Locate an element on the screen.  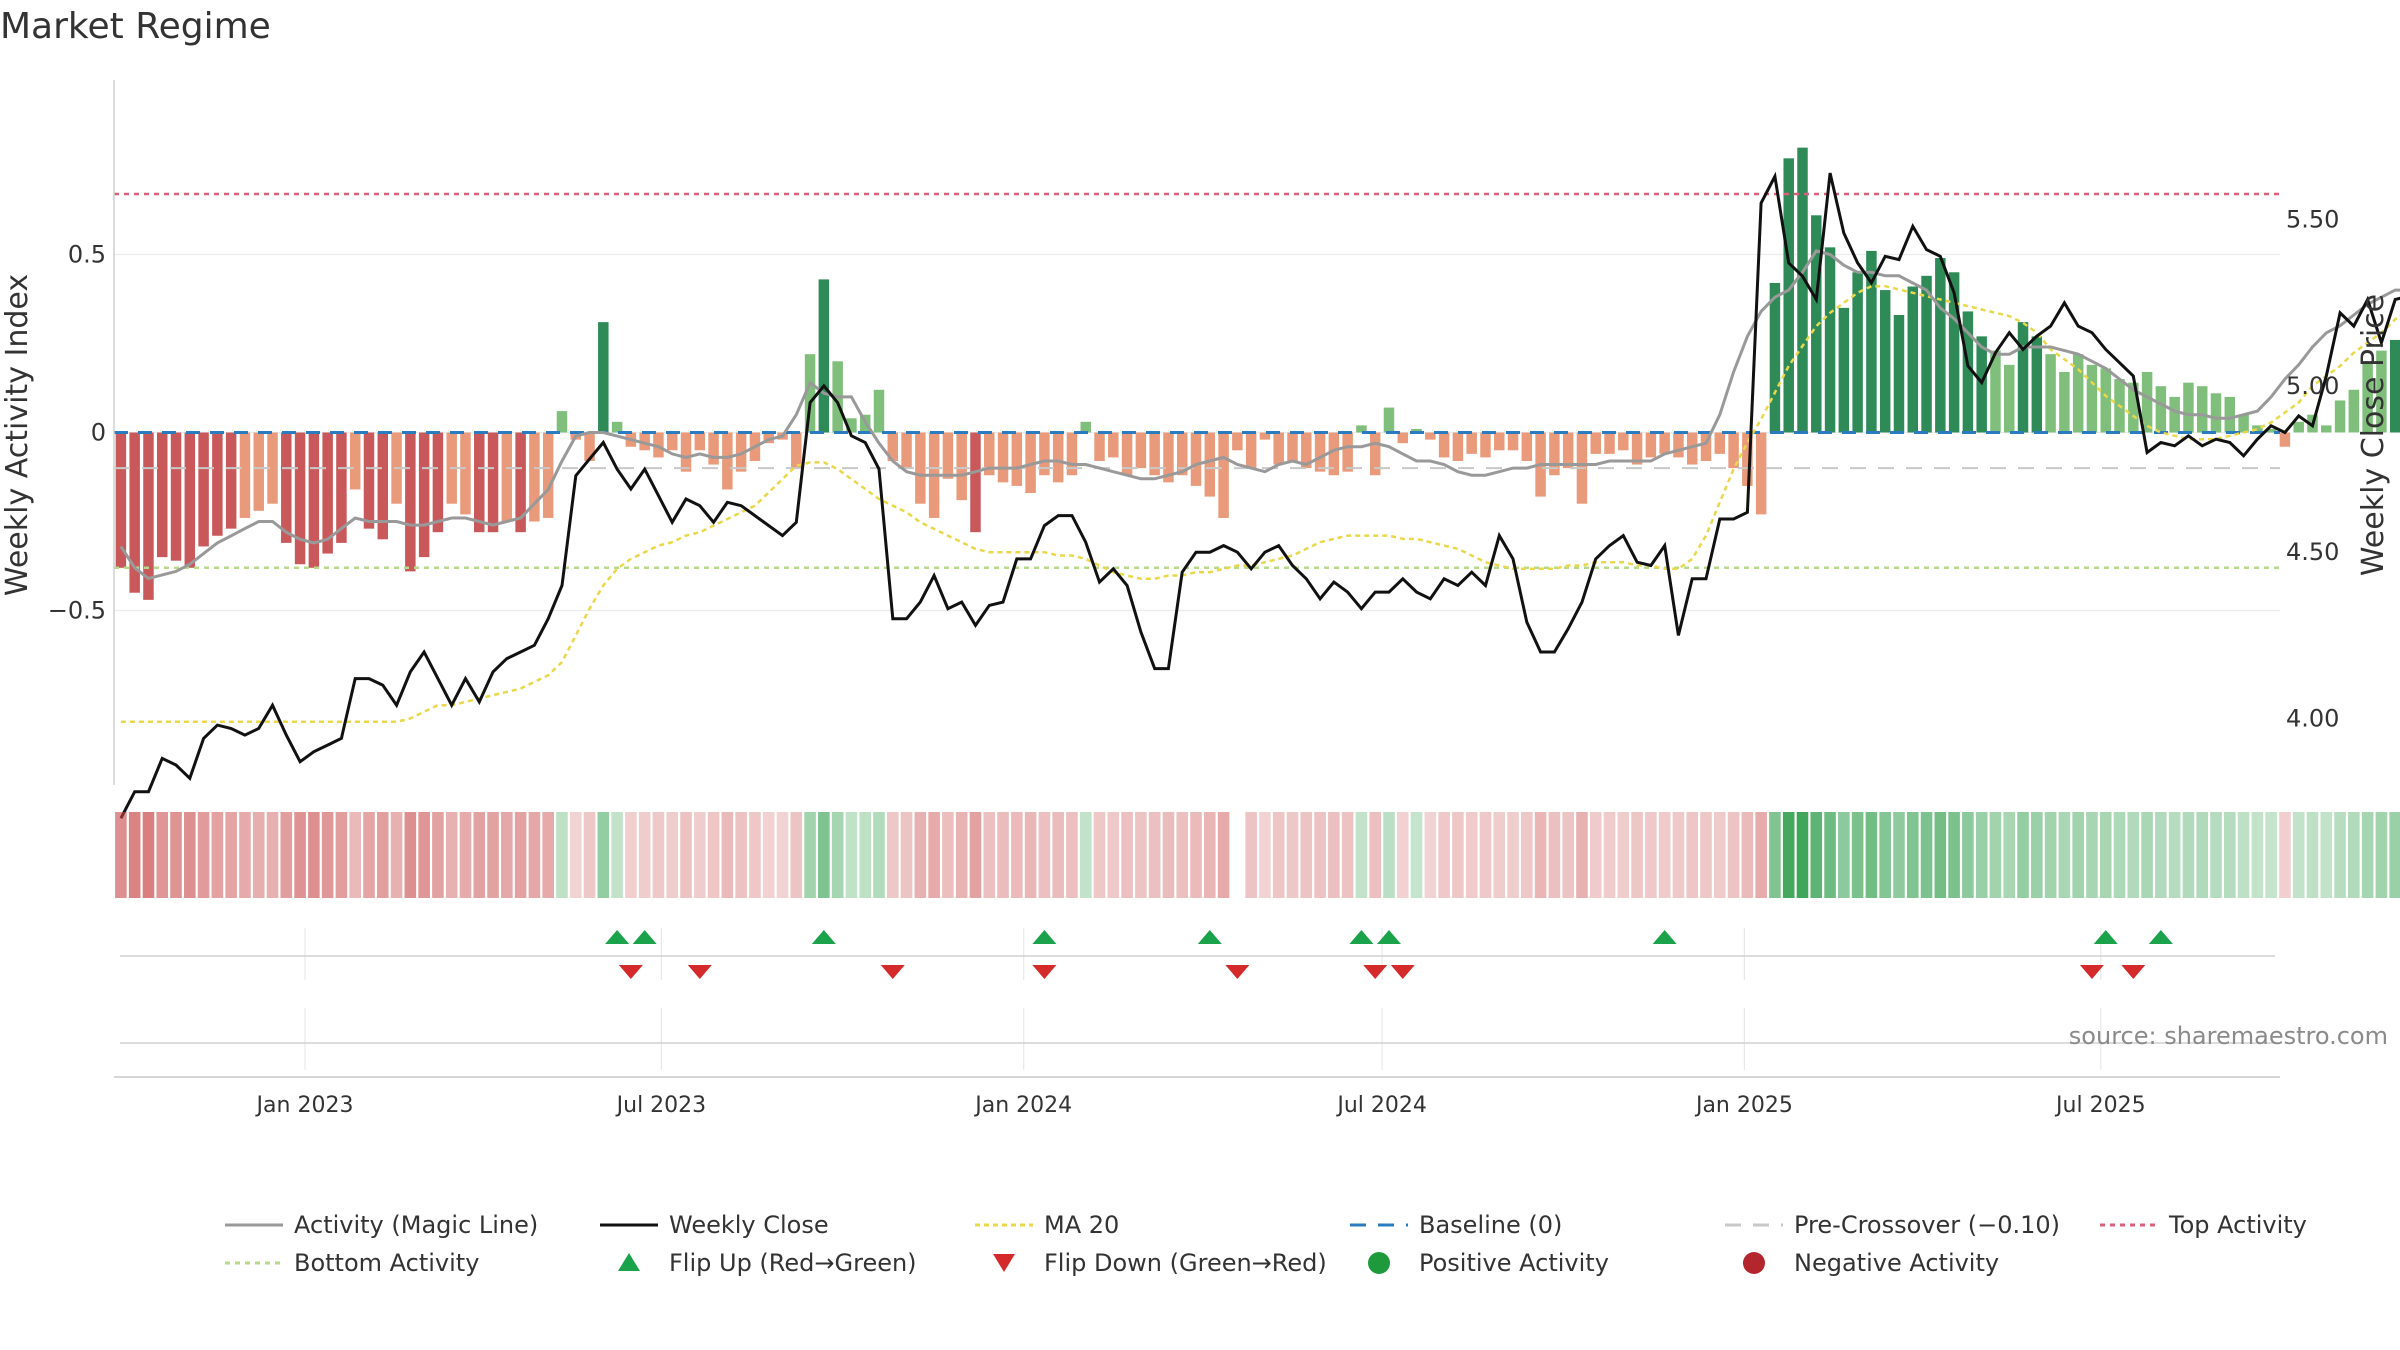
y-left-tick-label: −0.5 is located at coordinates (77, 611).